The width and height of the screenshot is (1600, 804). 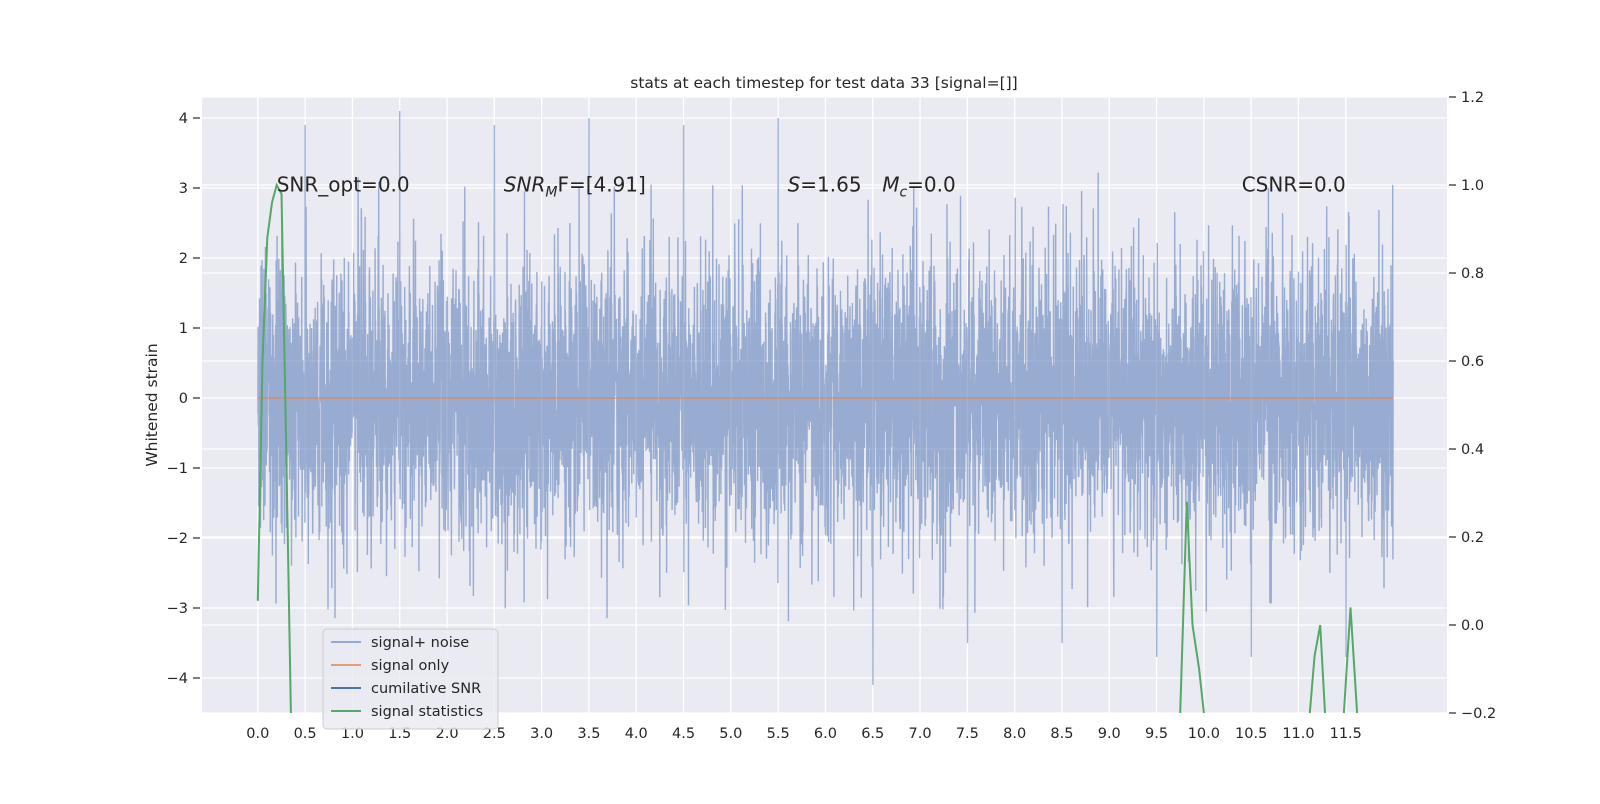 I want to click on legend-label: signal+ noise, so click(x=420, y=643).